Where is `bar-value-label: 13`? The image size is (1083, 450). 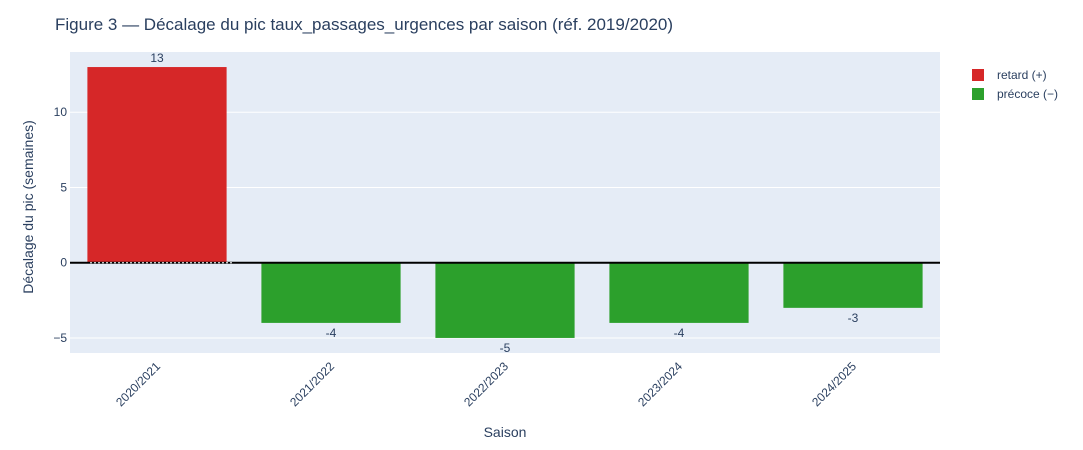 bar-value-label: 13 is located at coordinates (157, 58).